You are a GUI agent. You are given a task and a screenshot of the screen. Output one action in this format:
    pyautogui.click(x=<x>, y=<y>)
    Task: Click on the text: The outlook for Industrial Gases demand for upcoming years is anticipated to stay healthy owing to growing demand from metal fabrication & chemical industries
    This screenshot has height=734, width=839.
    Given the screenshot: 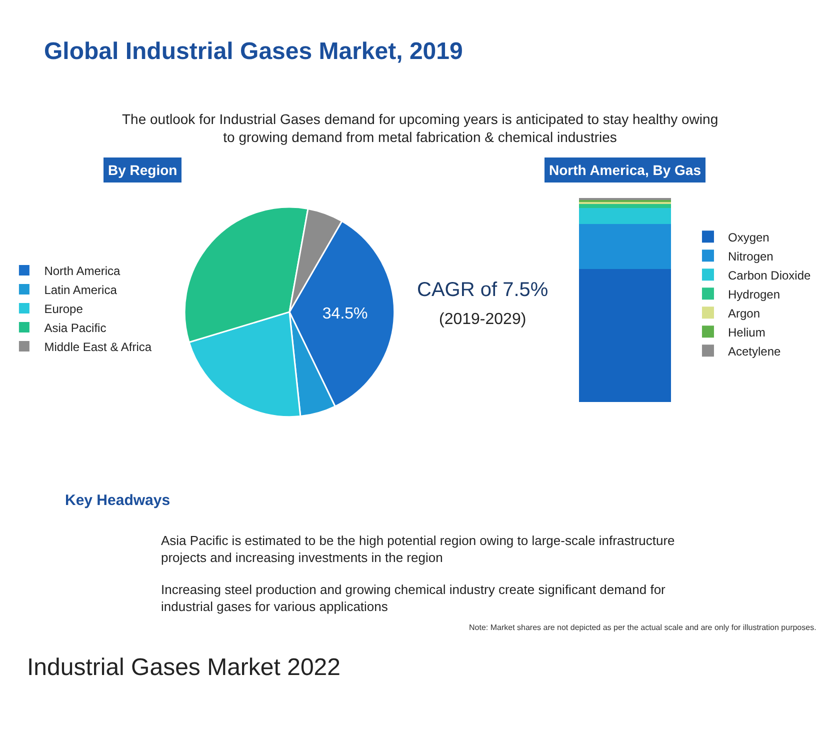 What is the action you would take?
    pyautogui.click(x=420, y=128)
    